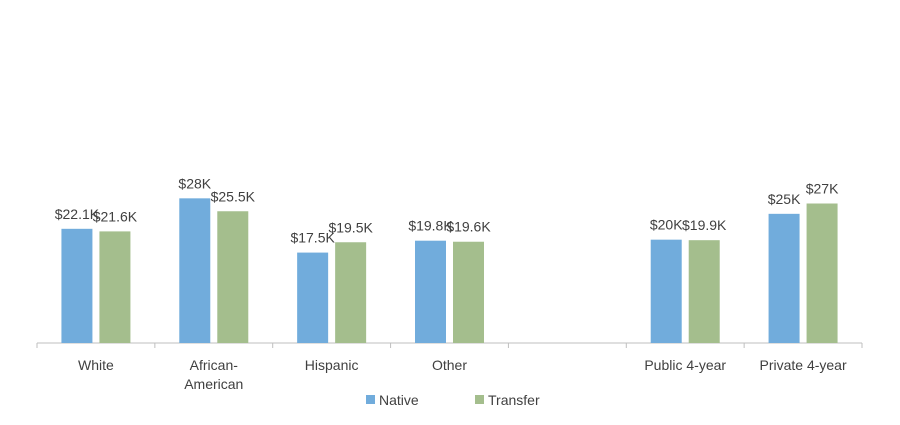 The image size is (900, 425). What do you see at coordinates (784, 199) in the screenshot?
I see `value-label: $25K` at bounding box center [784, 199].